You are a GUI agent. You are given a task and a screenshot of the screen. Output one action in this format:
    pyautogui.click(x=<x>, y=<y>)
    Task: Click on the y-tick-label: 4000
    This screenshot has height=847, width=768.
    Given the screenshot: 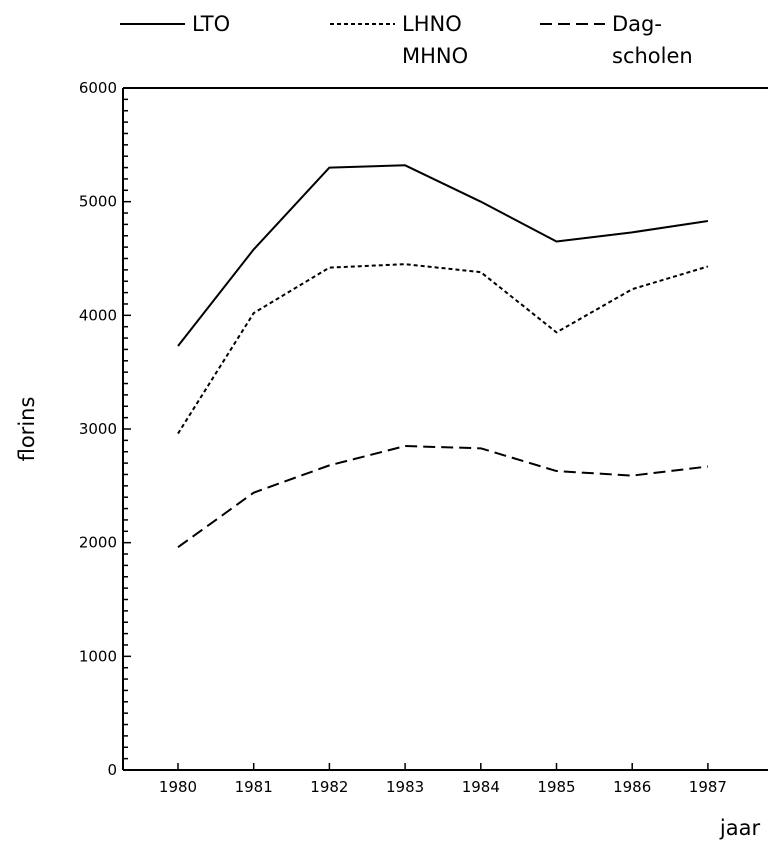 What is the action you would take?
    pyautogui.click(x=98, y=315)
    